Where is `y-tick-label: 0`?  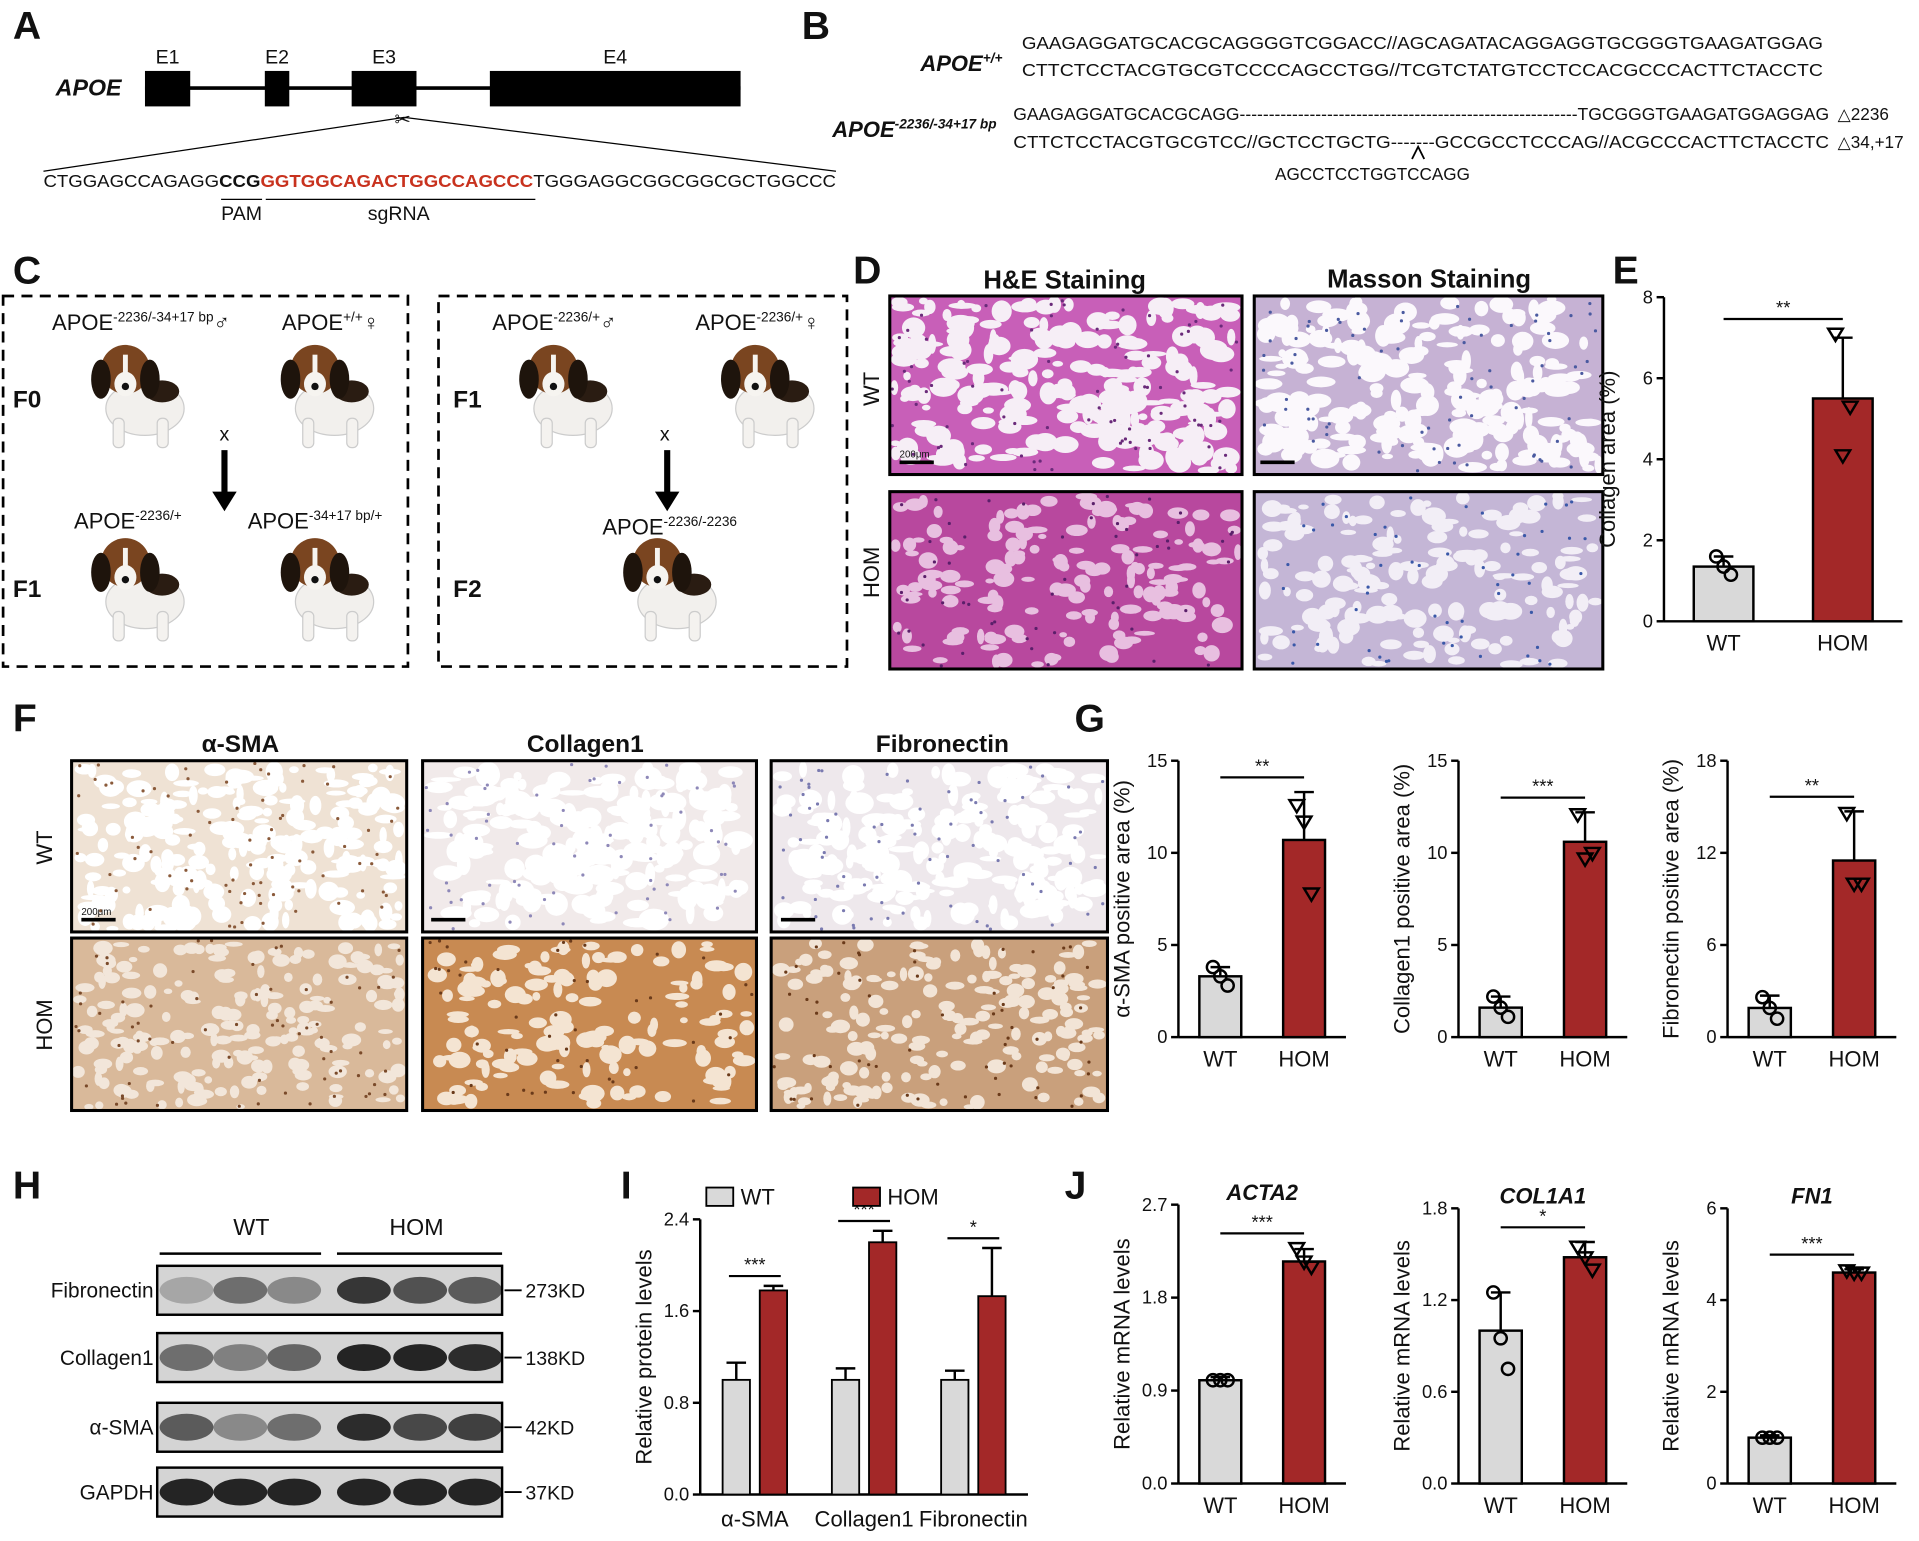
y-tick-label: 0 is located at coordinates (1648, 620).